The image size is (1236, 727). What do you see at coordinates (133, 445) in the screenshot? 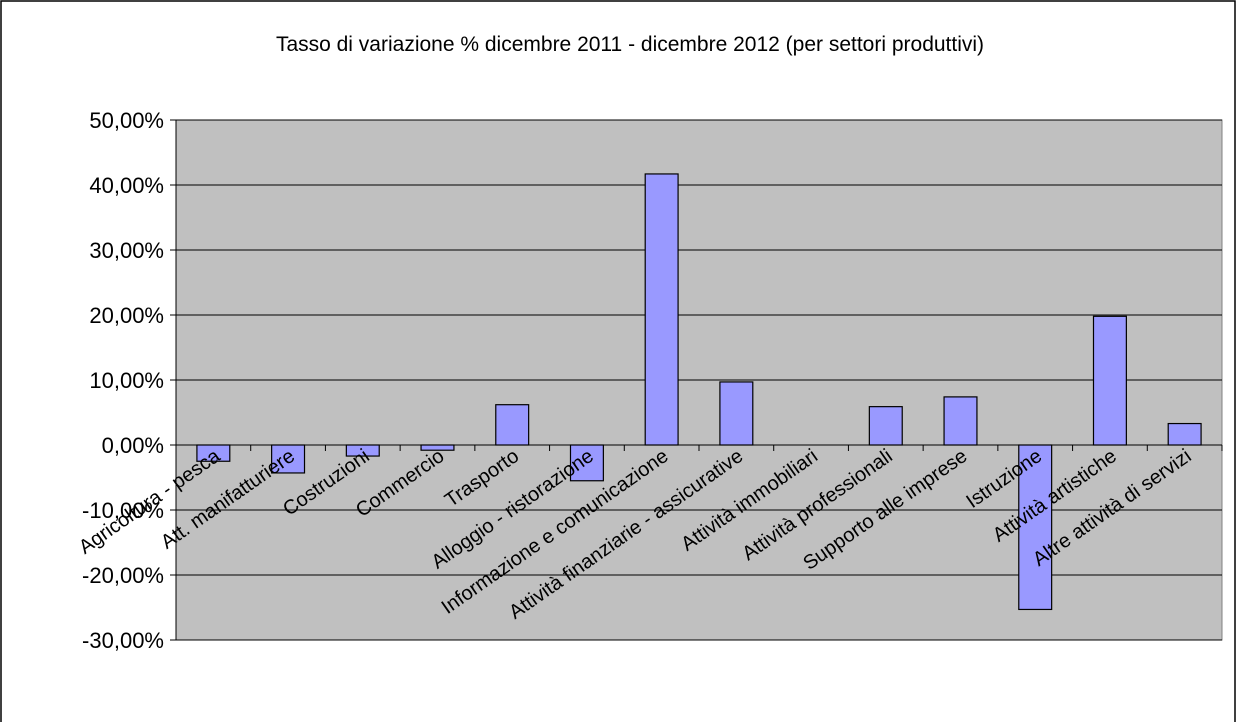
I see `y-tick-label: 0,00%` at bounding box center [133, 445].